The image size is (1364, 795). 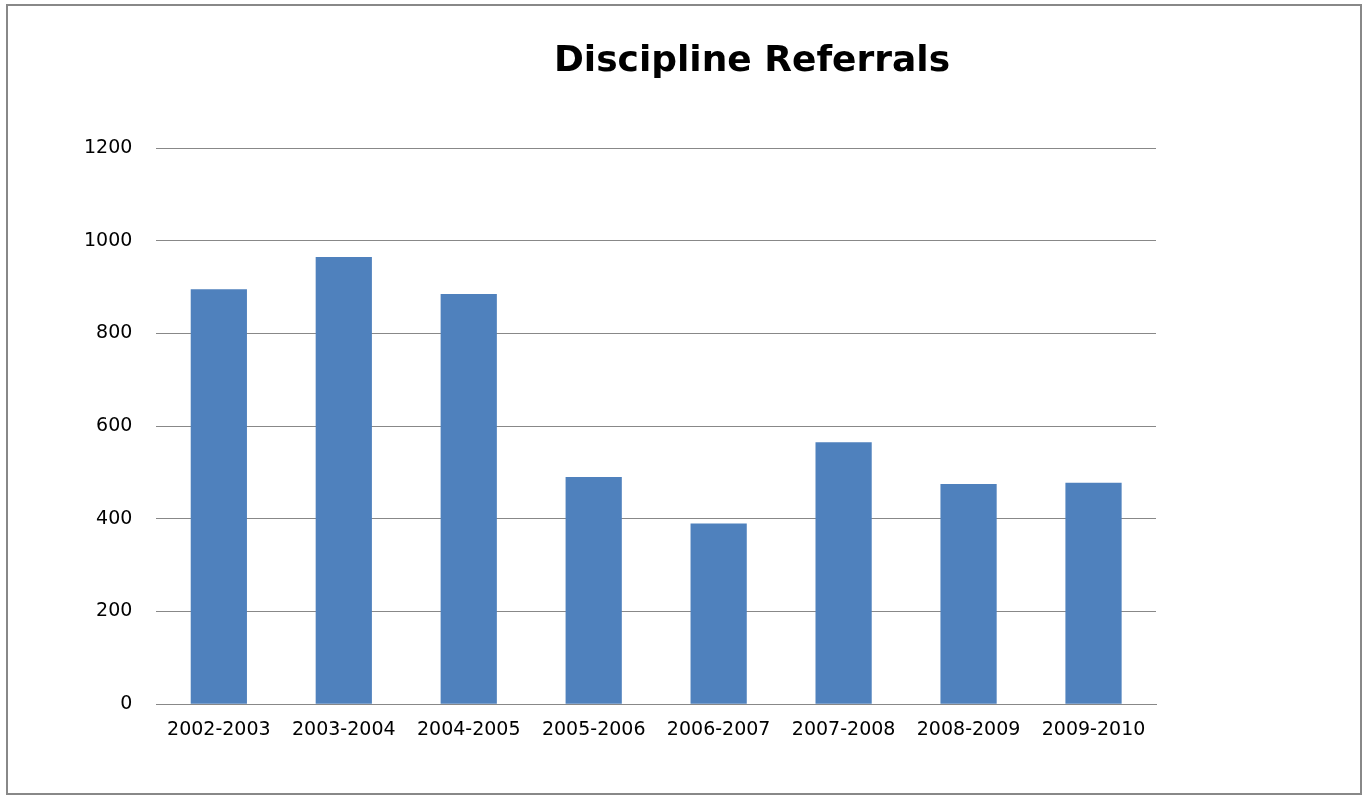 I want to click on y-tick-label: 200, so click(x=114, y=609).